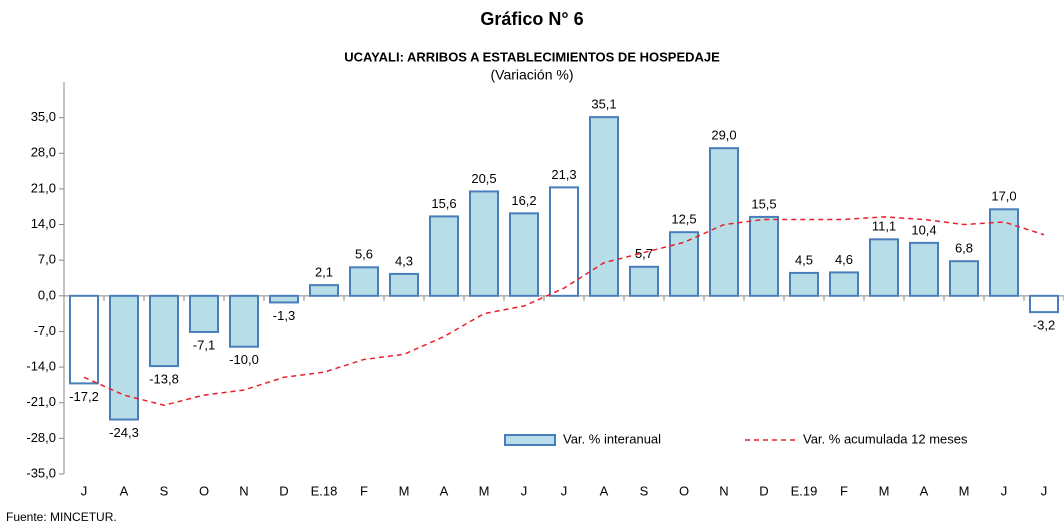  Describe the element at coordinates (1003, 196) in the screenshot. I see `data-label: 17,0` at that location.